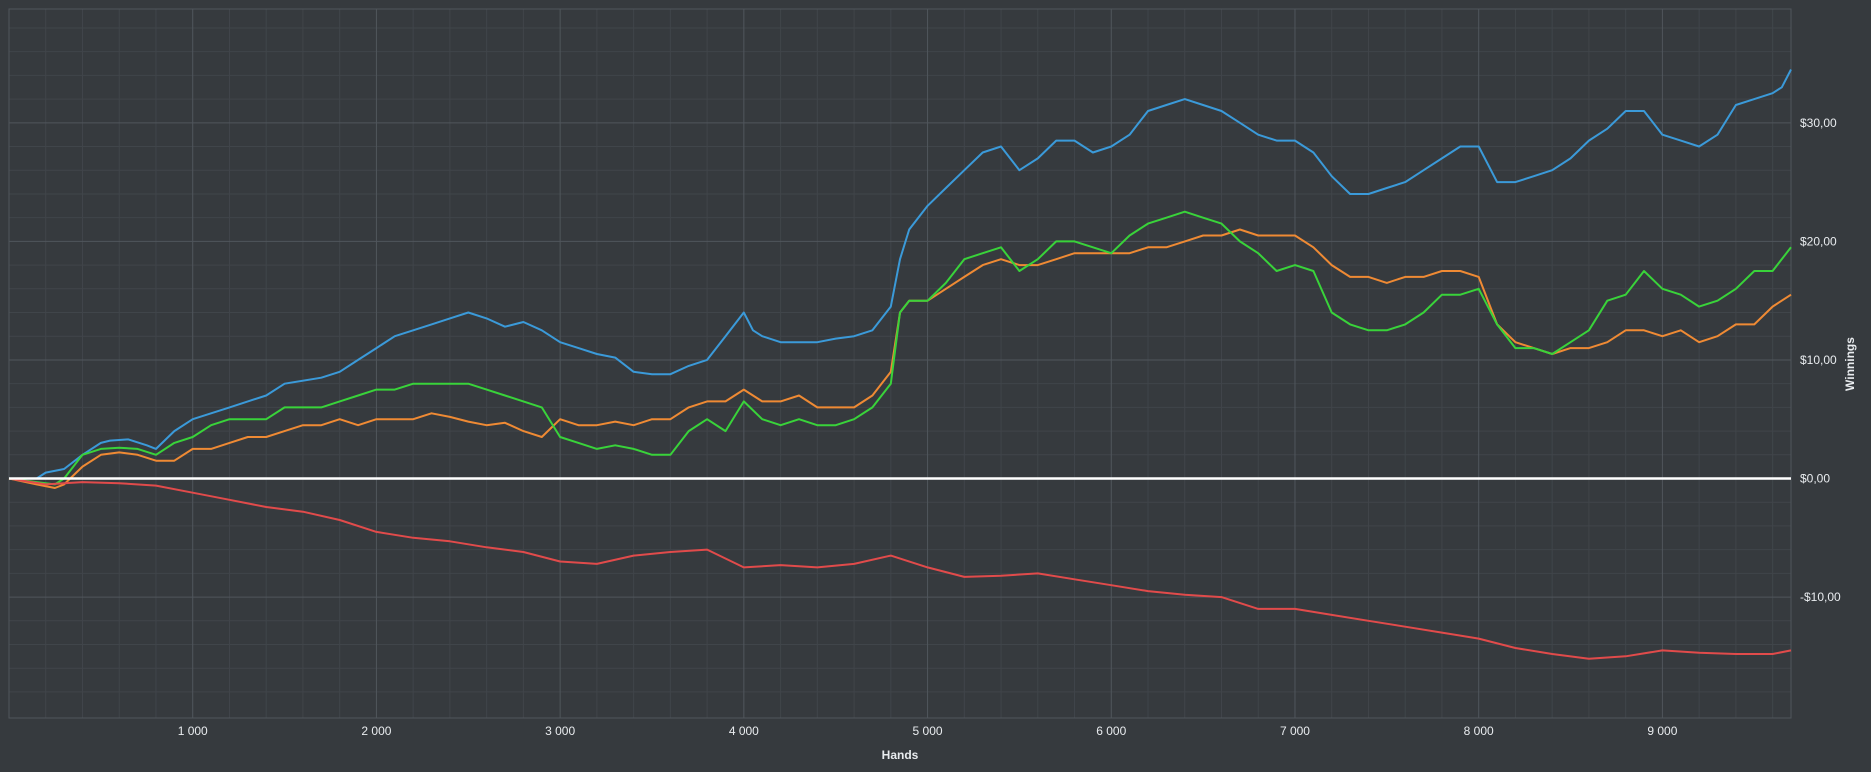 Image resolution: width=1871 pixels, height=772 pixels. What do you see at coordinates (1662, 731) in the screenshot?
I see `x-tick-label: 9 000` at bounding box center [1662, 731].